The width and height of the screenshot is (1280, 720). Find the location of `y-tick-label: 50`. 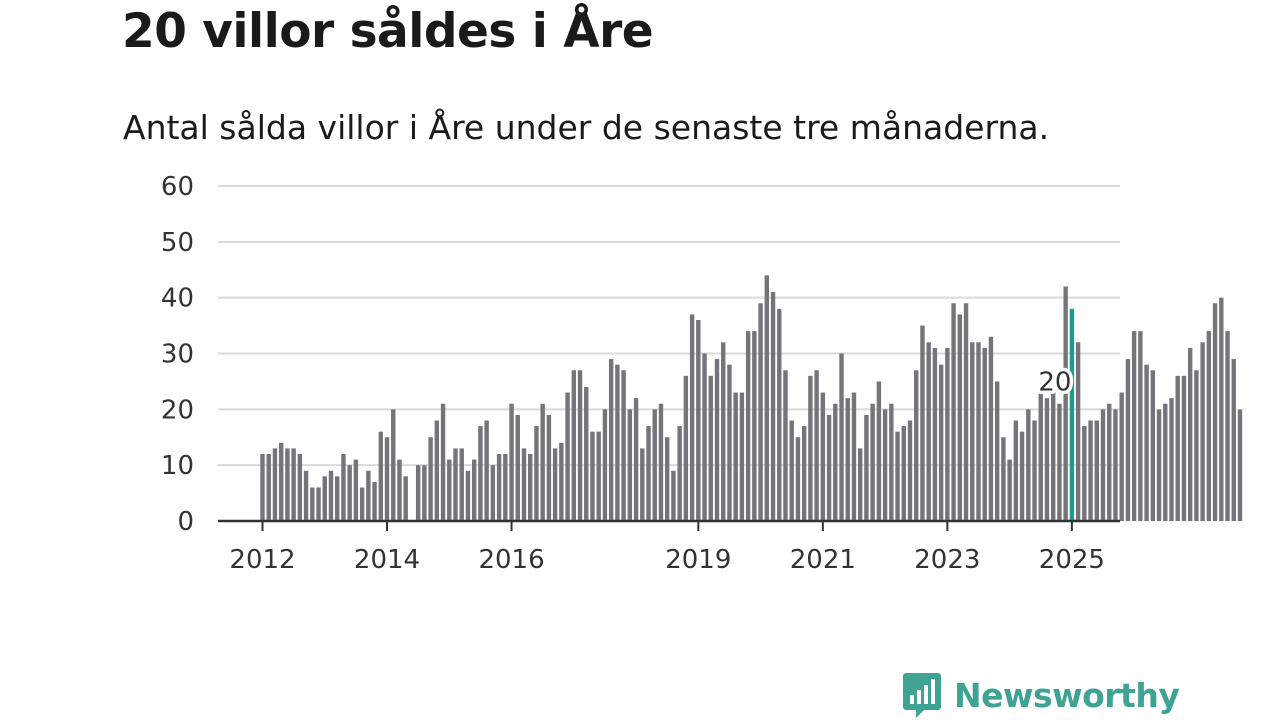

y-tick-label: 50 is located at coordinates (177, 243).